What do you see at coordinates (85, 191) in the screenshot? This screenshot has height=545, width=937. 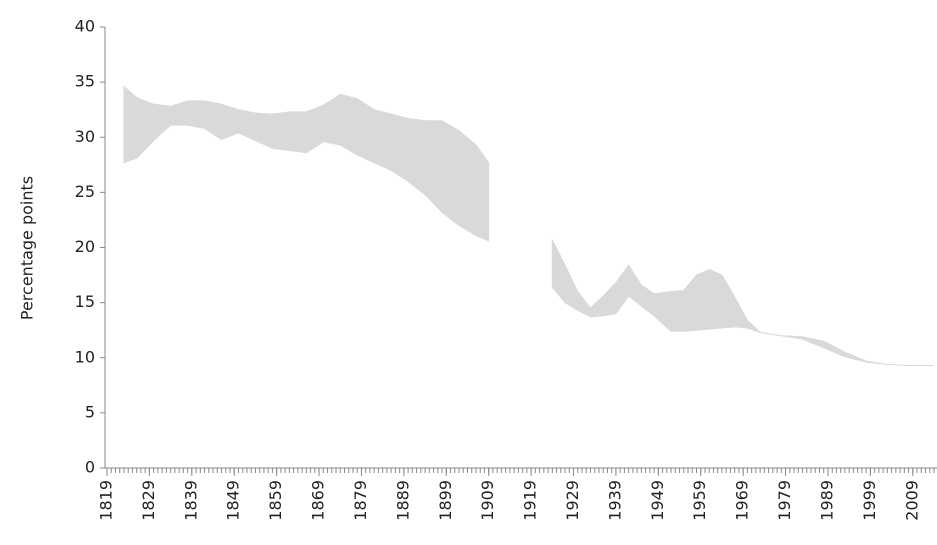 I see `y-tick-label: 25` at bounding box center [85, 191].